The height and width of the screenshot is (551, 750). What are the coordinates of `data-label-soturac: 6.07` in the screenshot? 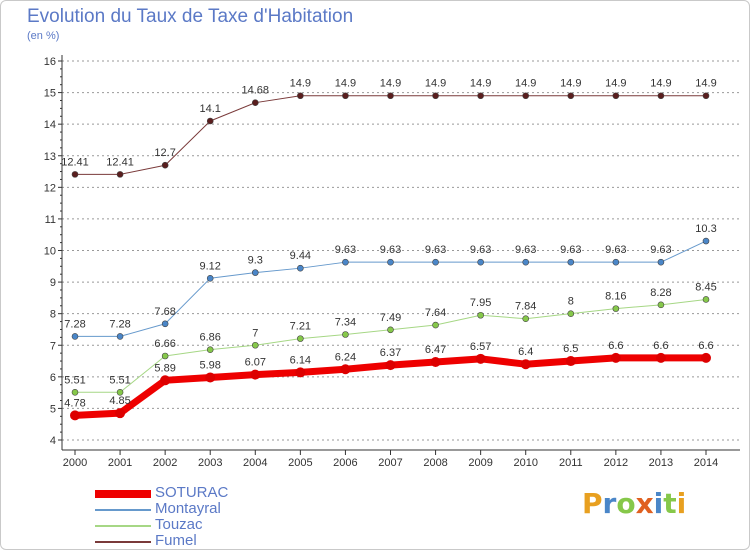 It's located at (255, 363).